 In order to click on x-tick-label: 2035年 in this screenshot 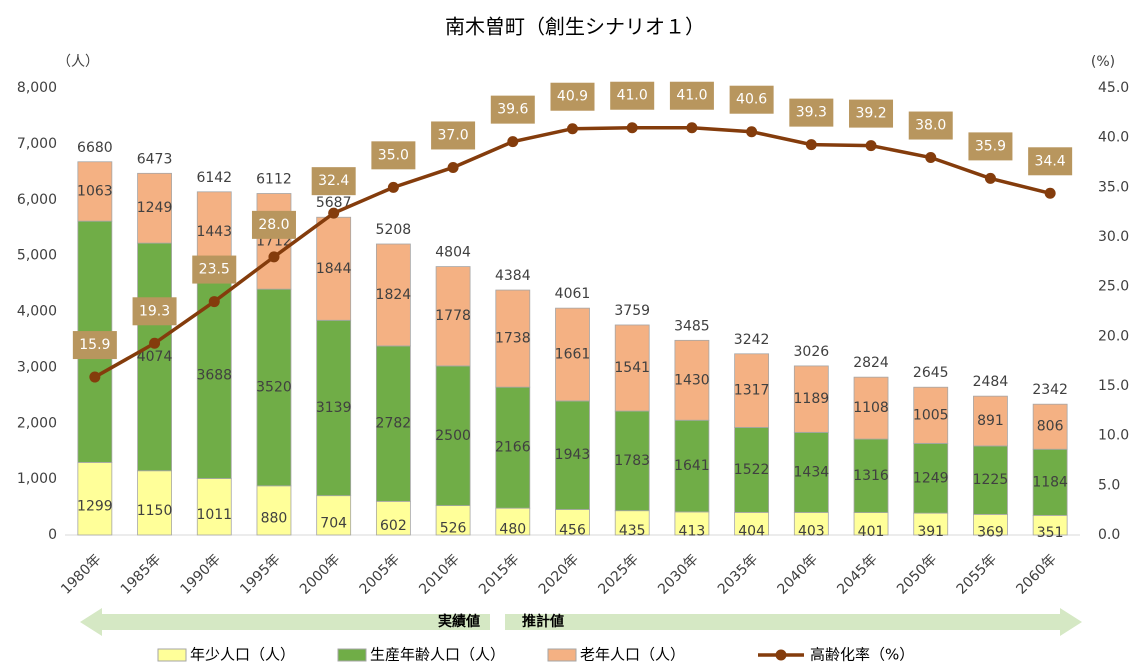, I will do `click(738, 574)`.